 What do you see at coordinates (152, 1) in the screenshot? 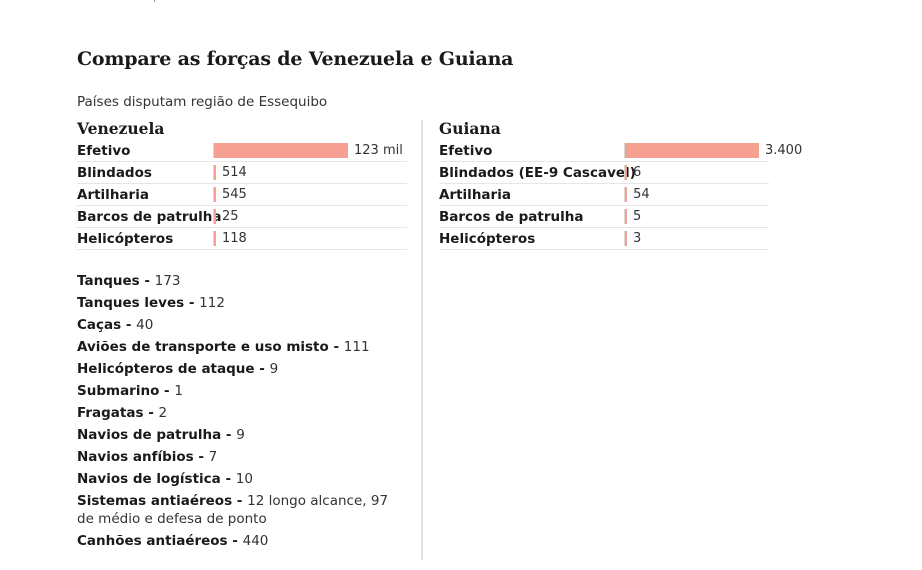
I see `top-fragment` at bounding box center [152, 1].